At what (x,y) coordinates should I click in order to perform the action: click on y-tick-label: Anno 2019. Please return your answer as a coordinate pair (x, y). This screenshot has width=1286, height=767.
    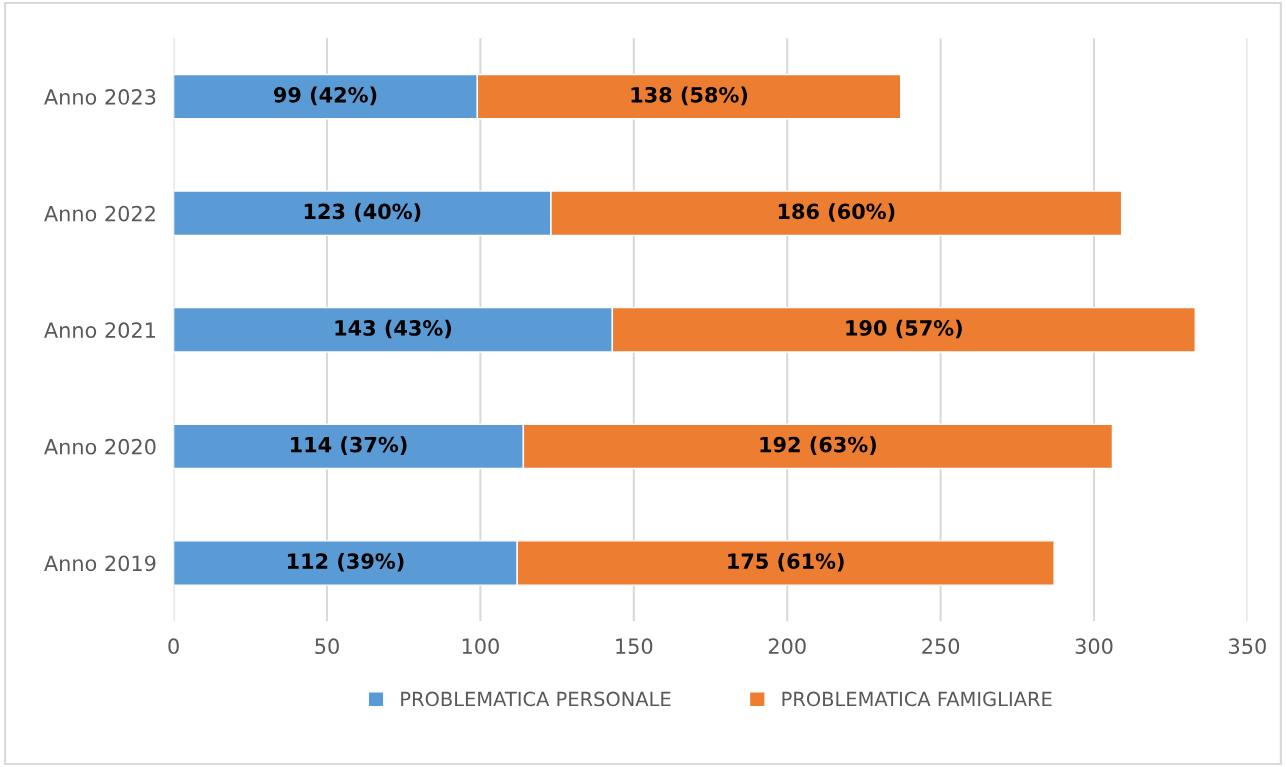
    Looking at the image, I should click on (100, 563).